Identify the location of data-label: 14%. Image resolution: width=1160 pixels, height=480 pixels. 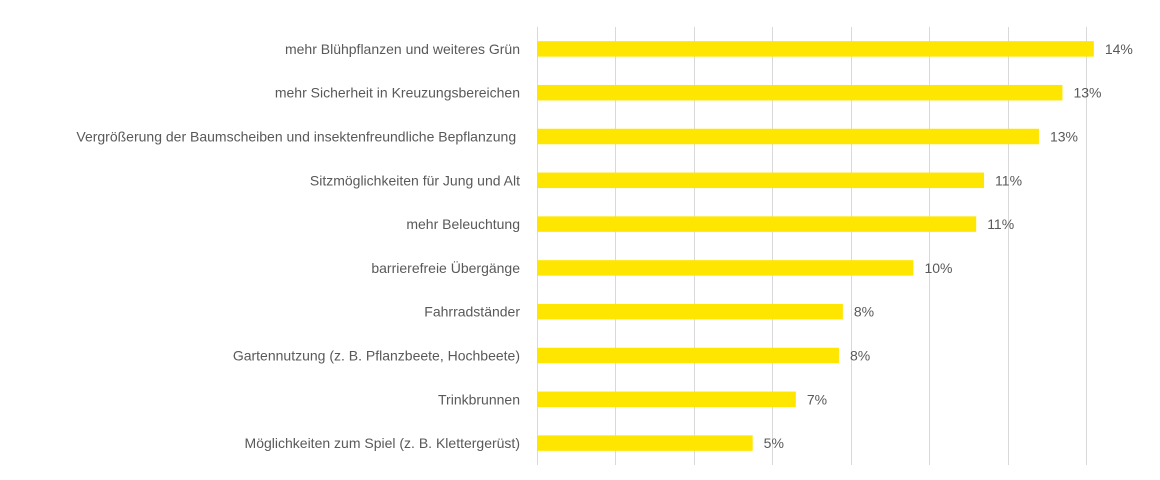
(1119, 49).